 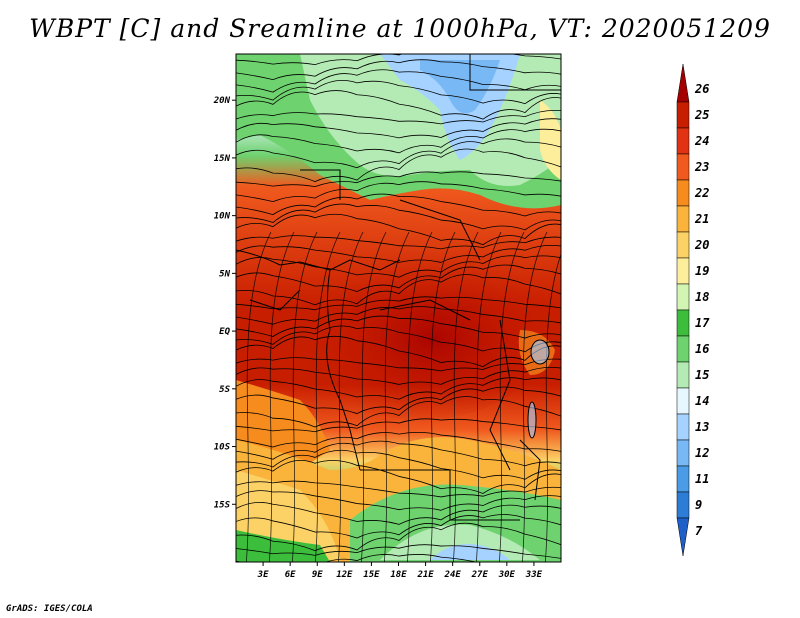 What do you see at coordinates (534, 575) in the screenshot?
I see `lon-tick-label: 33E` at bounding box center [534, 575].